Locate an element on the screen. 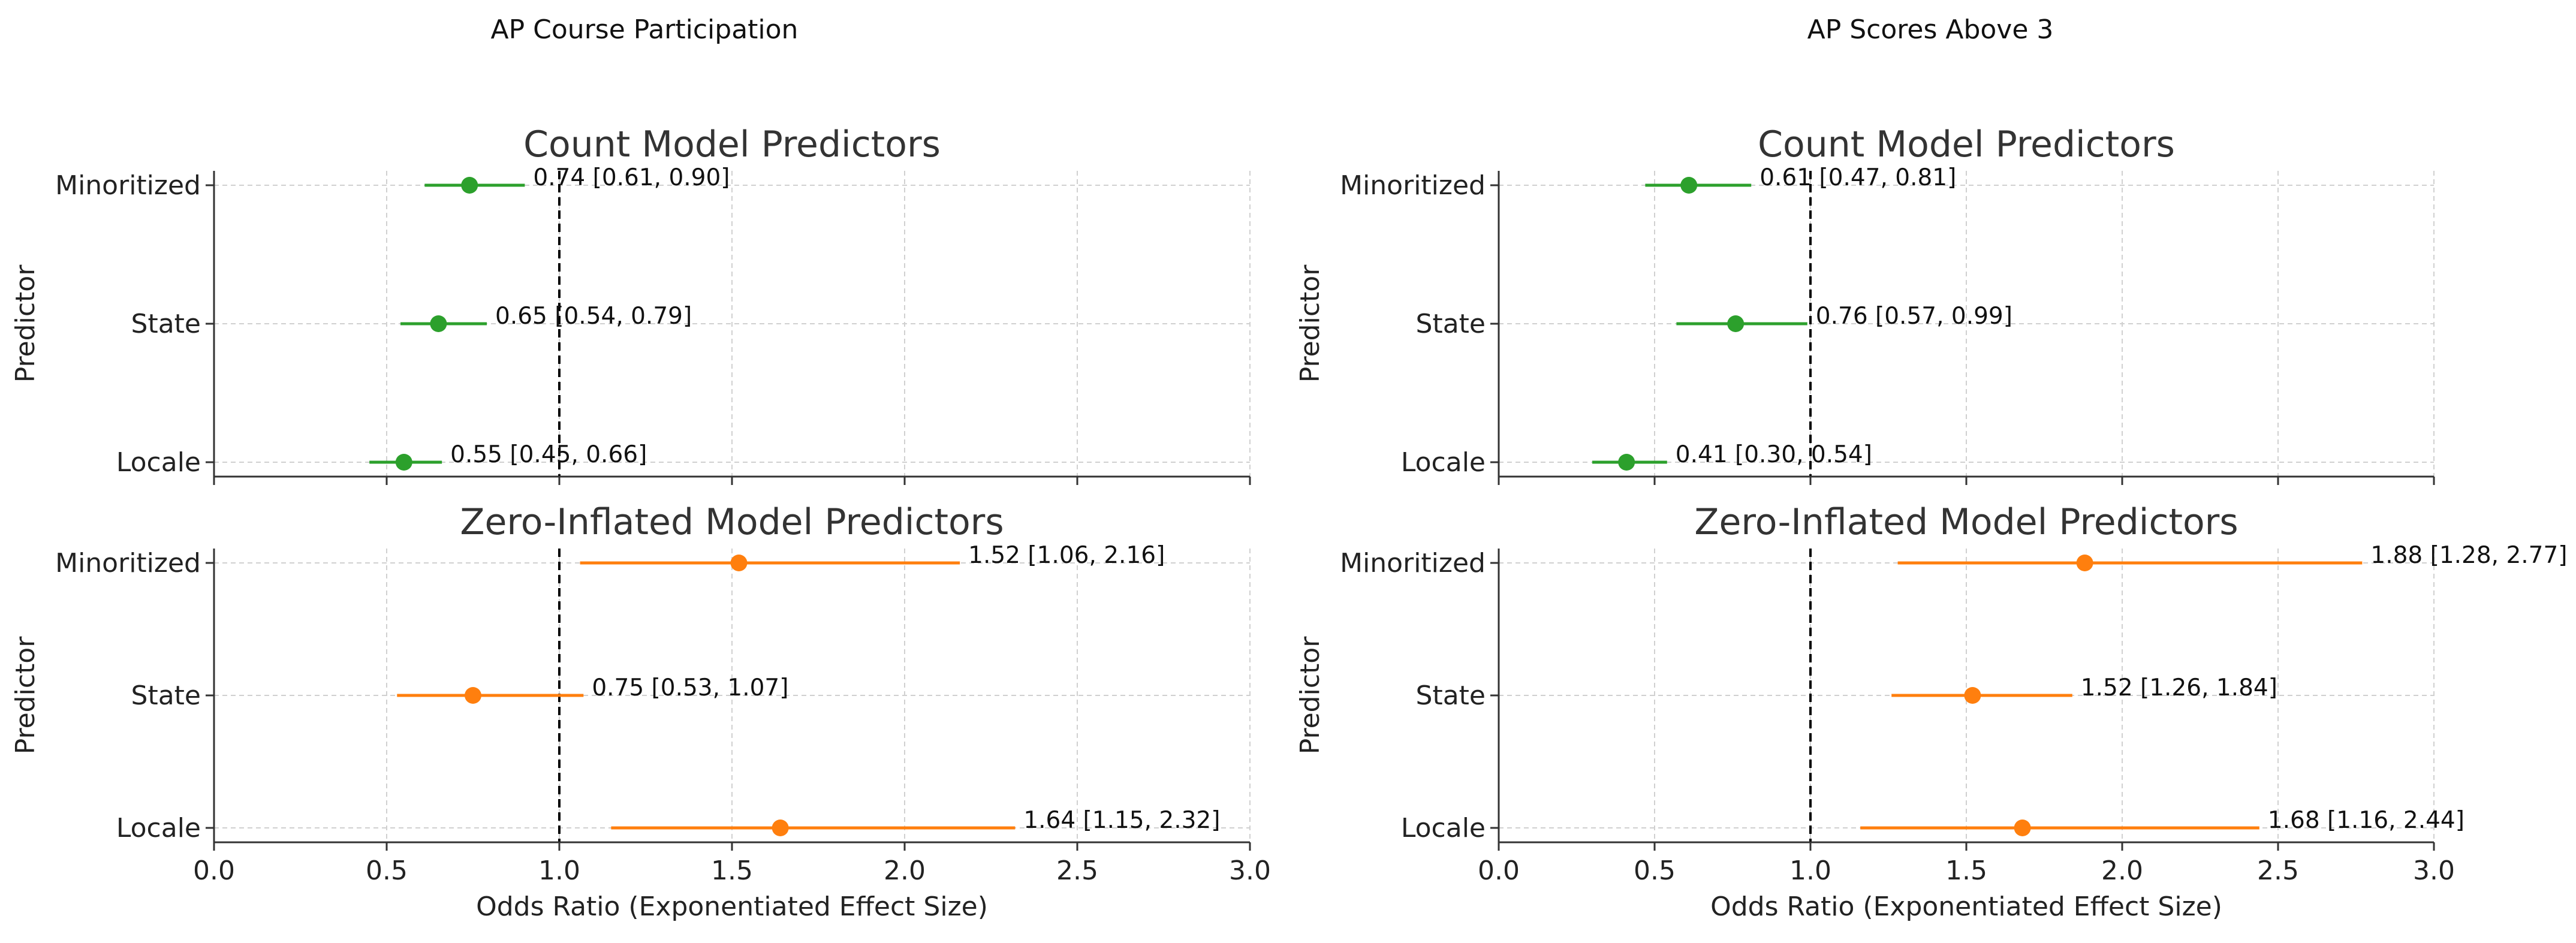 The height and width of the screenshot is (943, 2576). column-title-right: AP Scores Above 3 is located at coordinates (1931, 30).